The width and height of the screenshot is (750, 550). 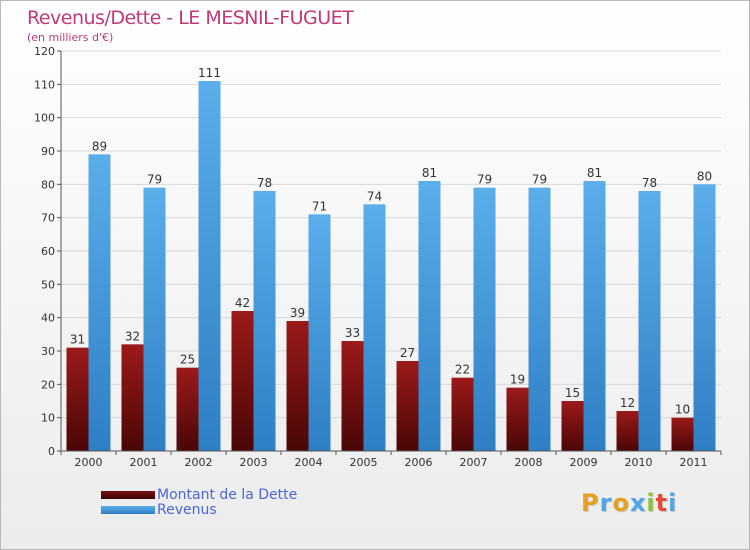 What do you see at coordinates (364, 462) in the screenshot?
I see `x-tick-label: 2005` at bounding box center [364, 462].